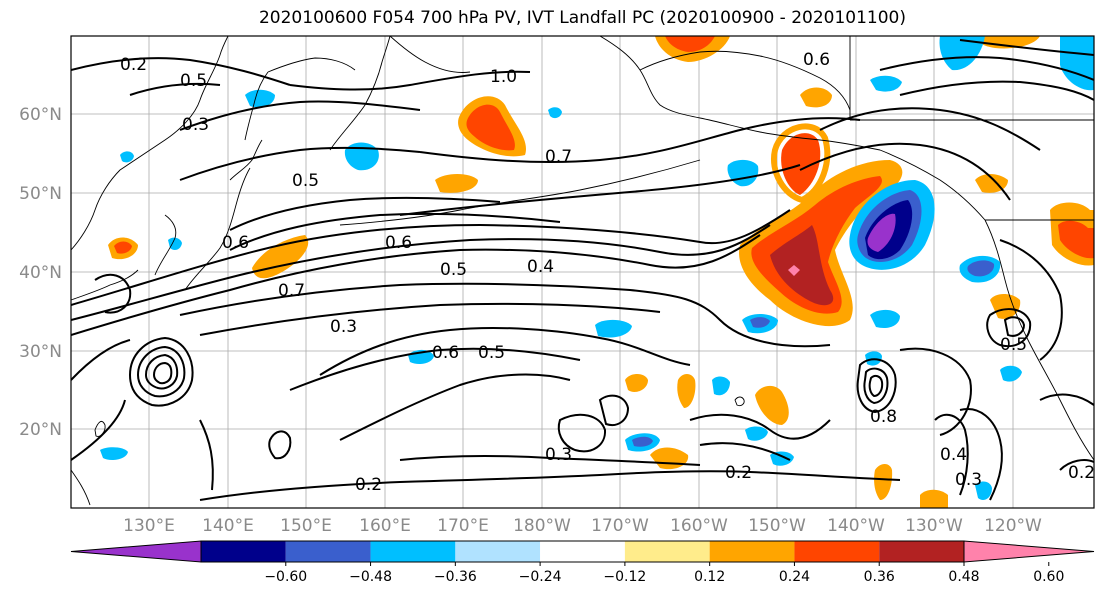 The height and width of the screenshot is (601, 1105). I want to click on colorbar-extend-high, so click(1029, 551).